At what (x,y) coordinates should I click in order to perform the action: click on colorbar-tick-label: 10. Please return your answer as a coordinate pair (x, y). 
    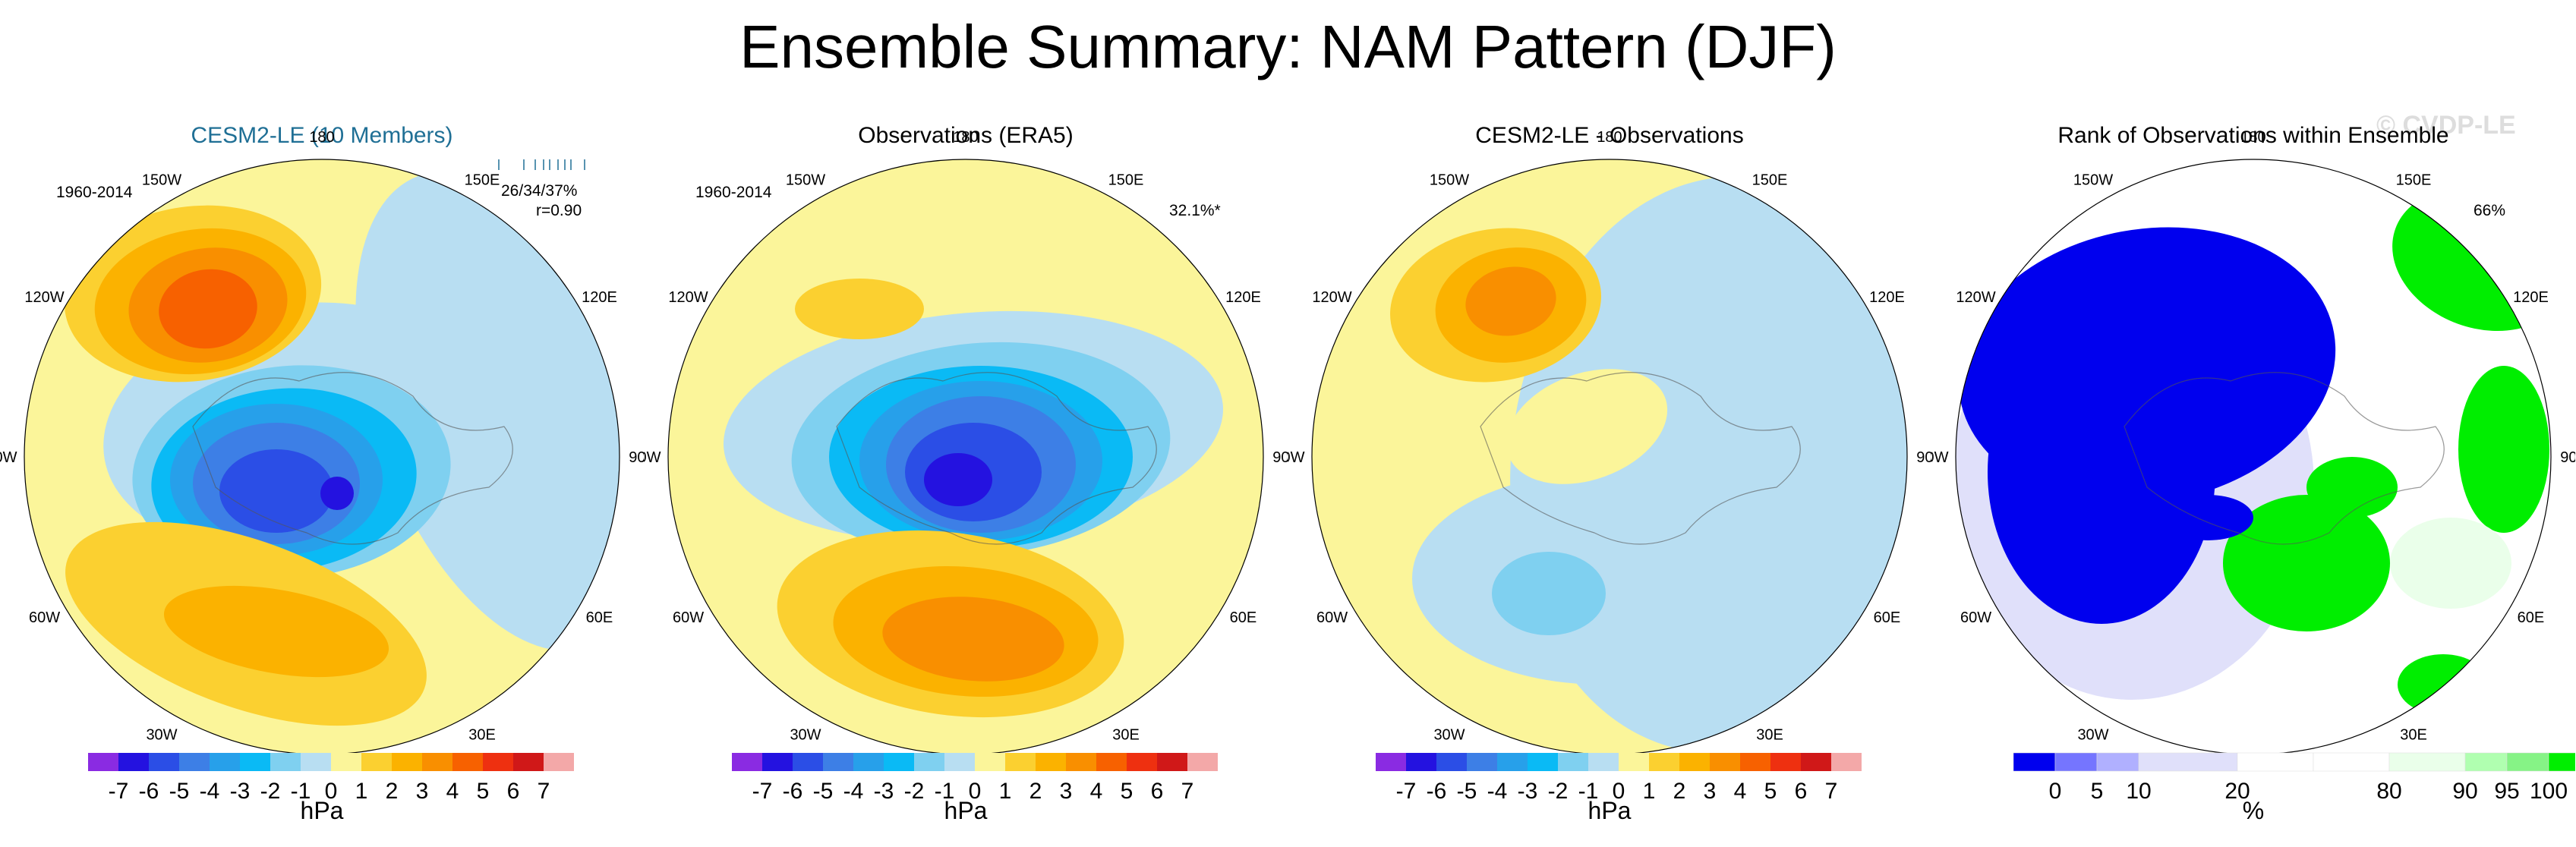
    Looking at the image, I should click on (2138, 791).